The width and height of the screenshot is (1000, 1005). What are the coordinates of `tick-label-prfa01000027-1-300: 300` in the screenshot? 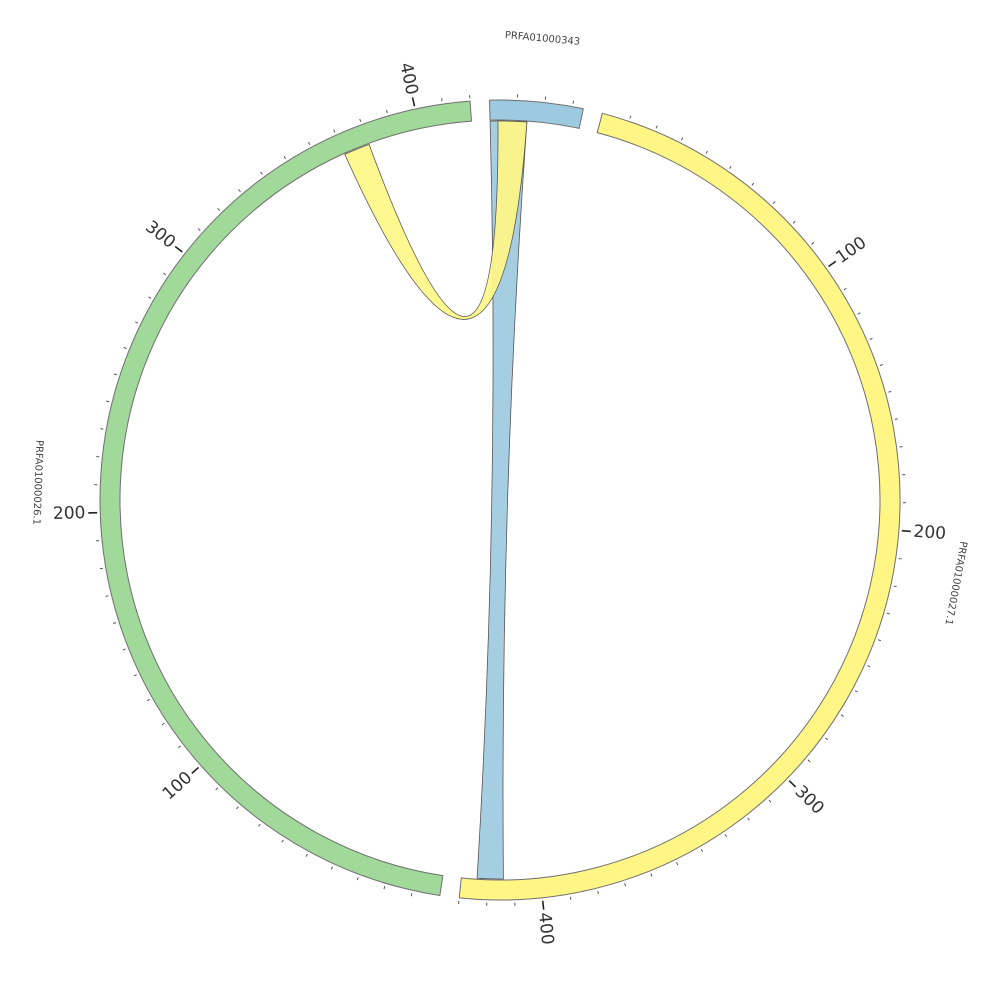 It's located at (809, 800).